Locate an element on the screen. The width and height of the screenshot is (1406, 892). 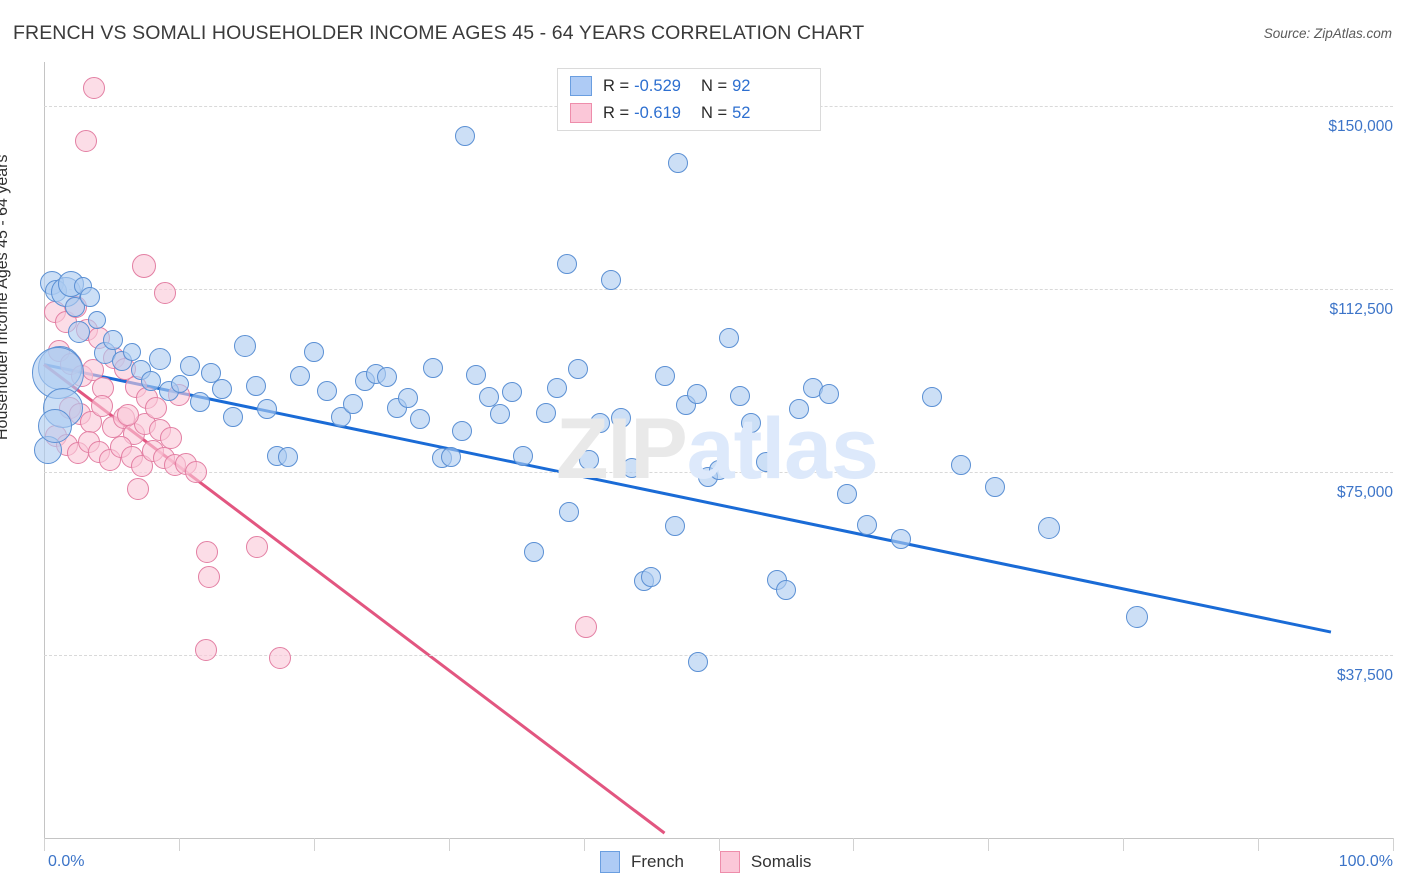
r-label-somalis: R = is located at coordinates (616, 112).